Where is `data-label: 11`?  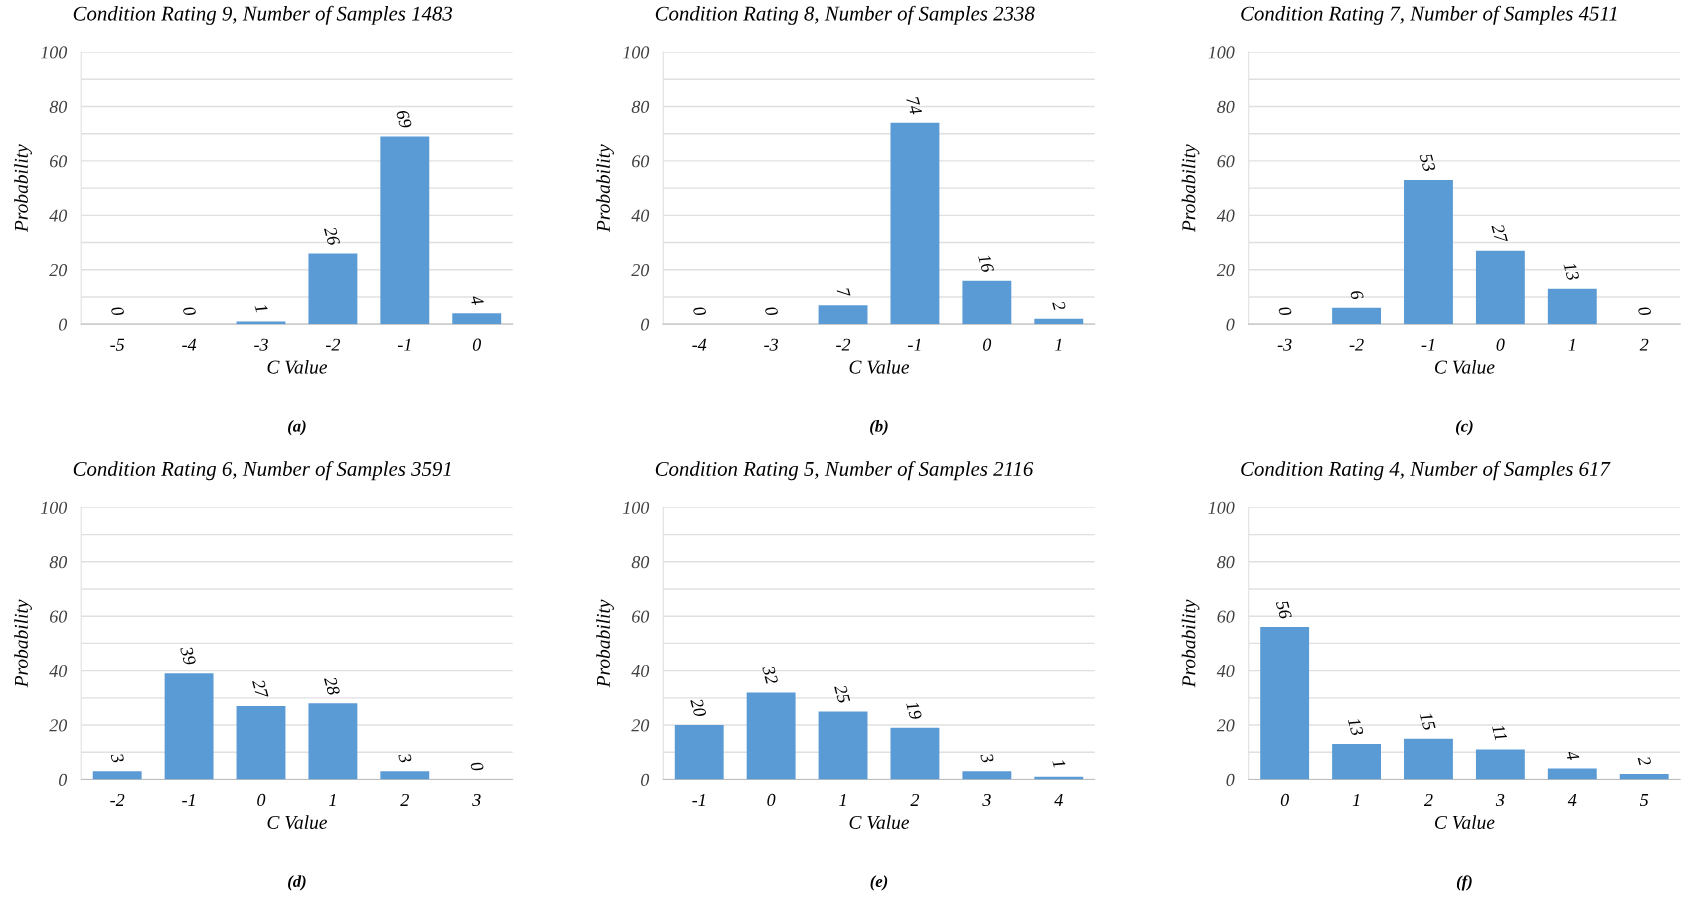
data-label: 11 is located at coordinates (1500, 732).